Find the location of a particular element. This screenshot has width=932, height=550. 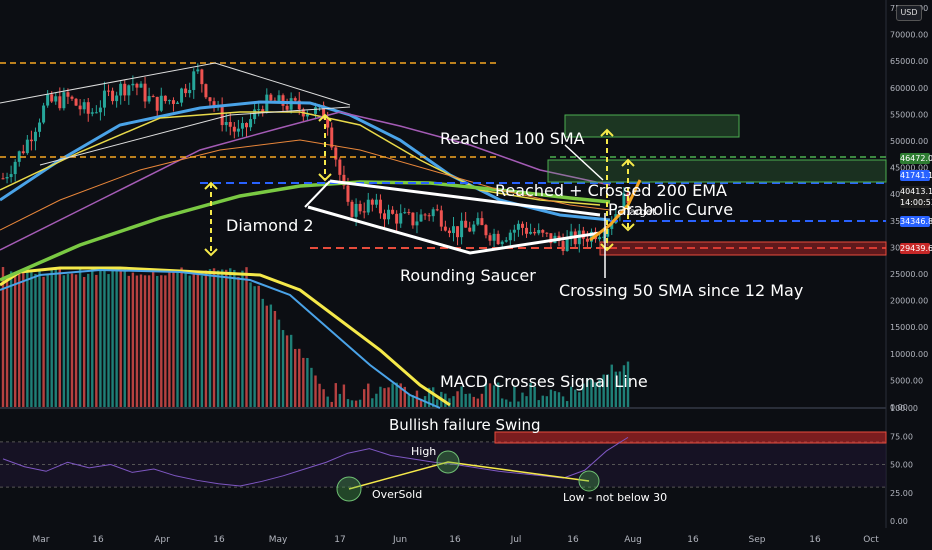

price-badge-last-price: 40413.18 is located at coordinates (916, 191).